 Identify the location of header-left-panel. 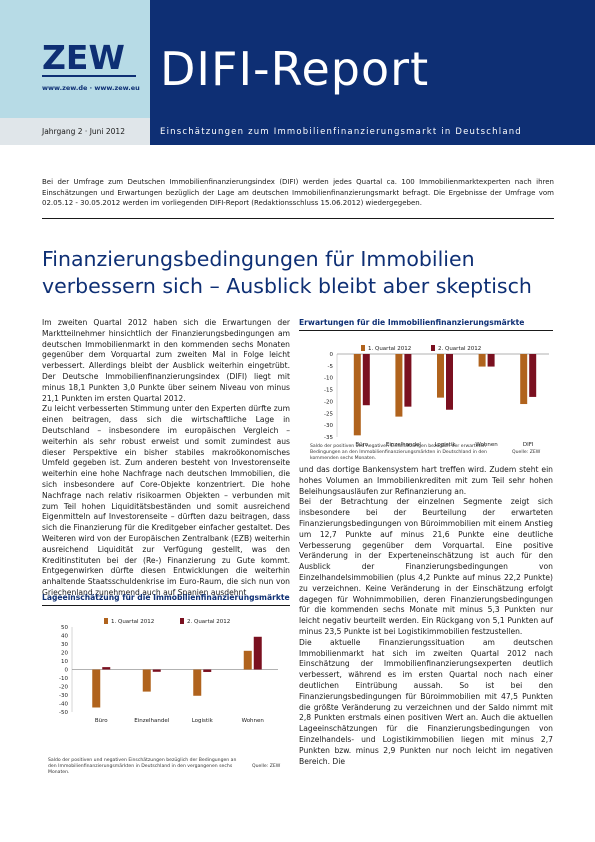
(75, 59).